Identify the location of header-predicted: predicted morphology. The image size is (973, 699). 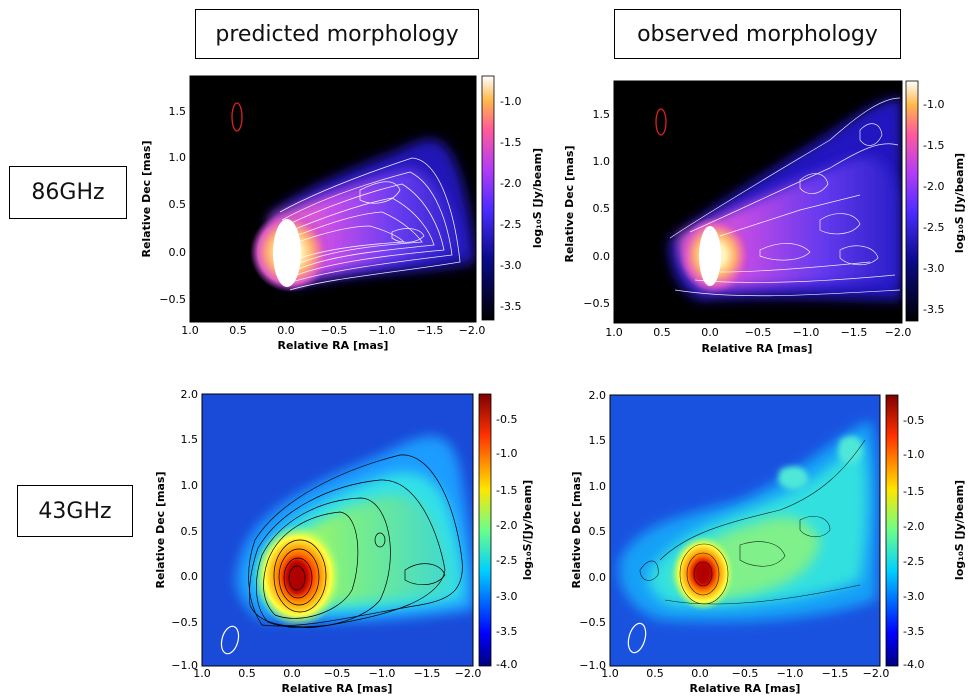
(337, 34).